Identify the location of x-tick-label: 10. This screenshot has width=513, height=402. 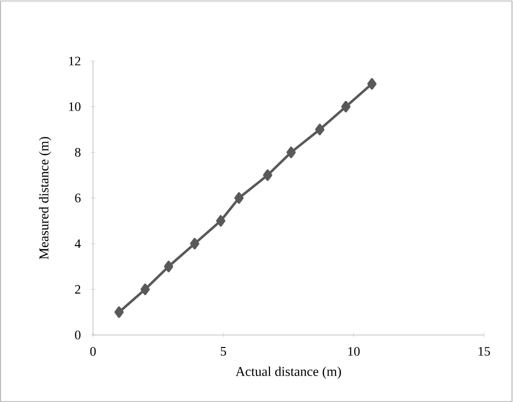
(354, 351).